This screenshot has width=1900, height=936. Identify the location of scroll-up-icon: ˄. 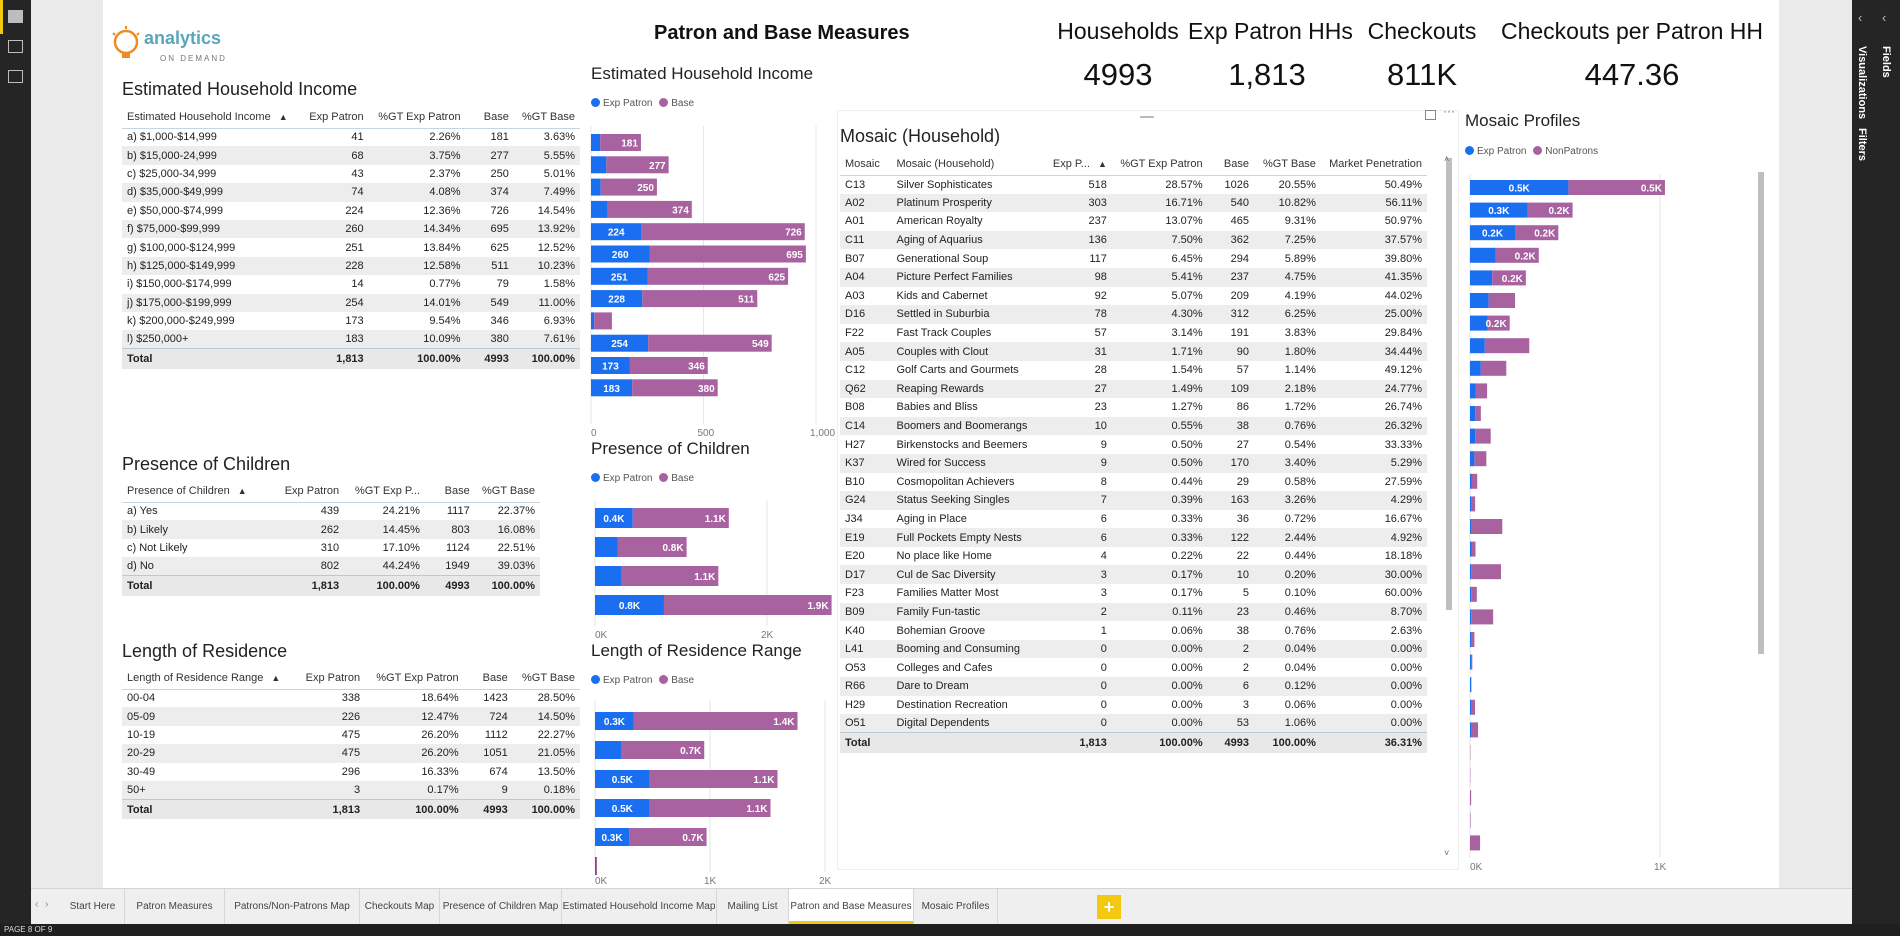
(1447, 159).